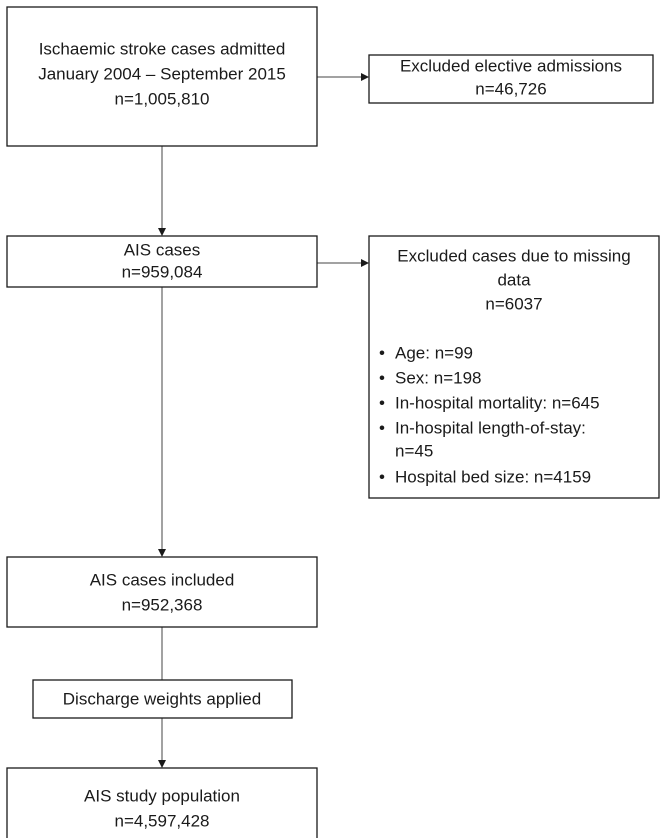 The image size is (661, 838). I want to click on node-text: data, so click(514, 279).